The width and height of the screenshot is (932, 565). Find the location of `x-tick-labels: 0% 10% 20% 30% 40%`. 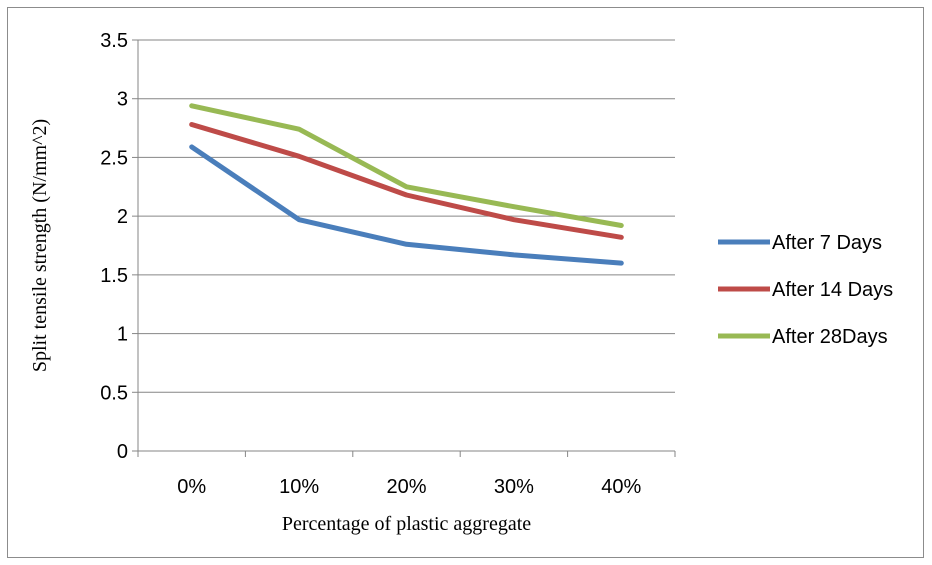

x-tick-labels: 0% 10% 20% 30% 40% is located at coordinates (409, 487).